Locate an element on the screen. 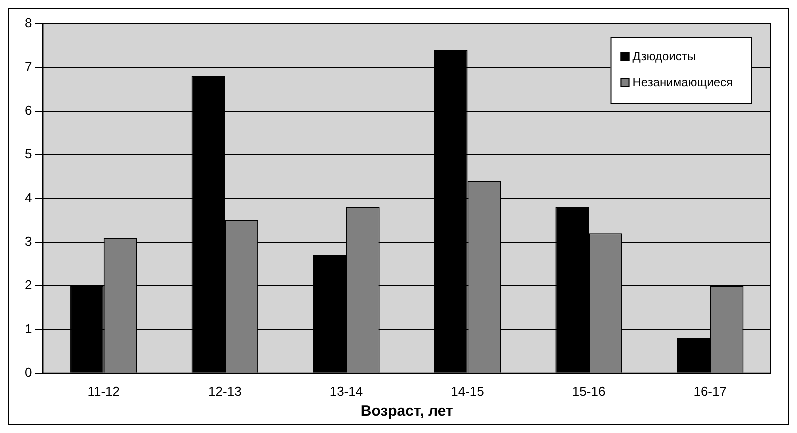 The image size is (797, 433). x-tick-label: 16-17 is located at coordinates (710, 391).